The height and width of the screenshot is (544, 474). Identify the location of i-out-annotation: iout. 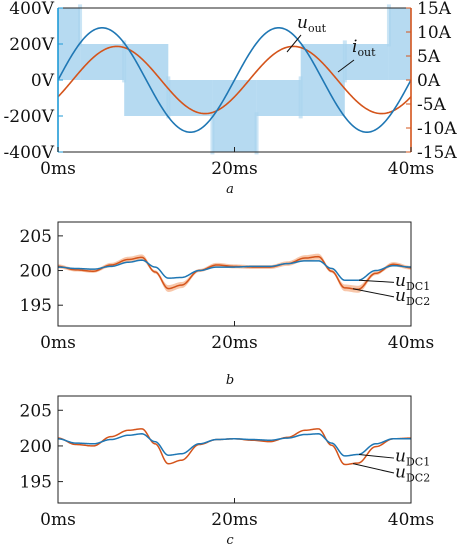
(364, 48).